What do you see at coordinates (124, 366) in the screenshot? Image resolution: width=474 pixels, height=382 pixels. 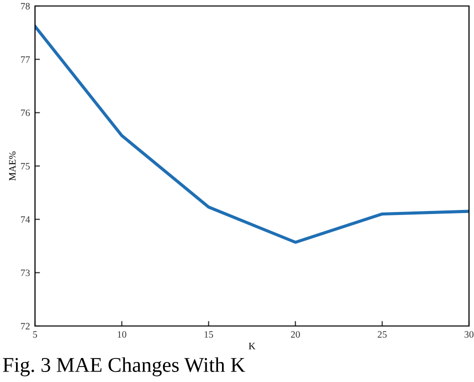 I see `caption: Fig. 3 MAE Changes With K` at bounding box center [124, 366].